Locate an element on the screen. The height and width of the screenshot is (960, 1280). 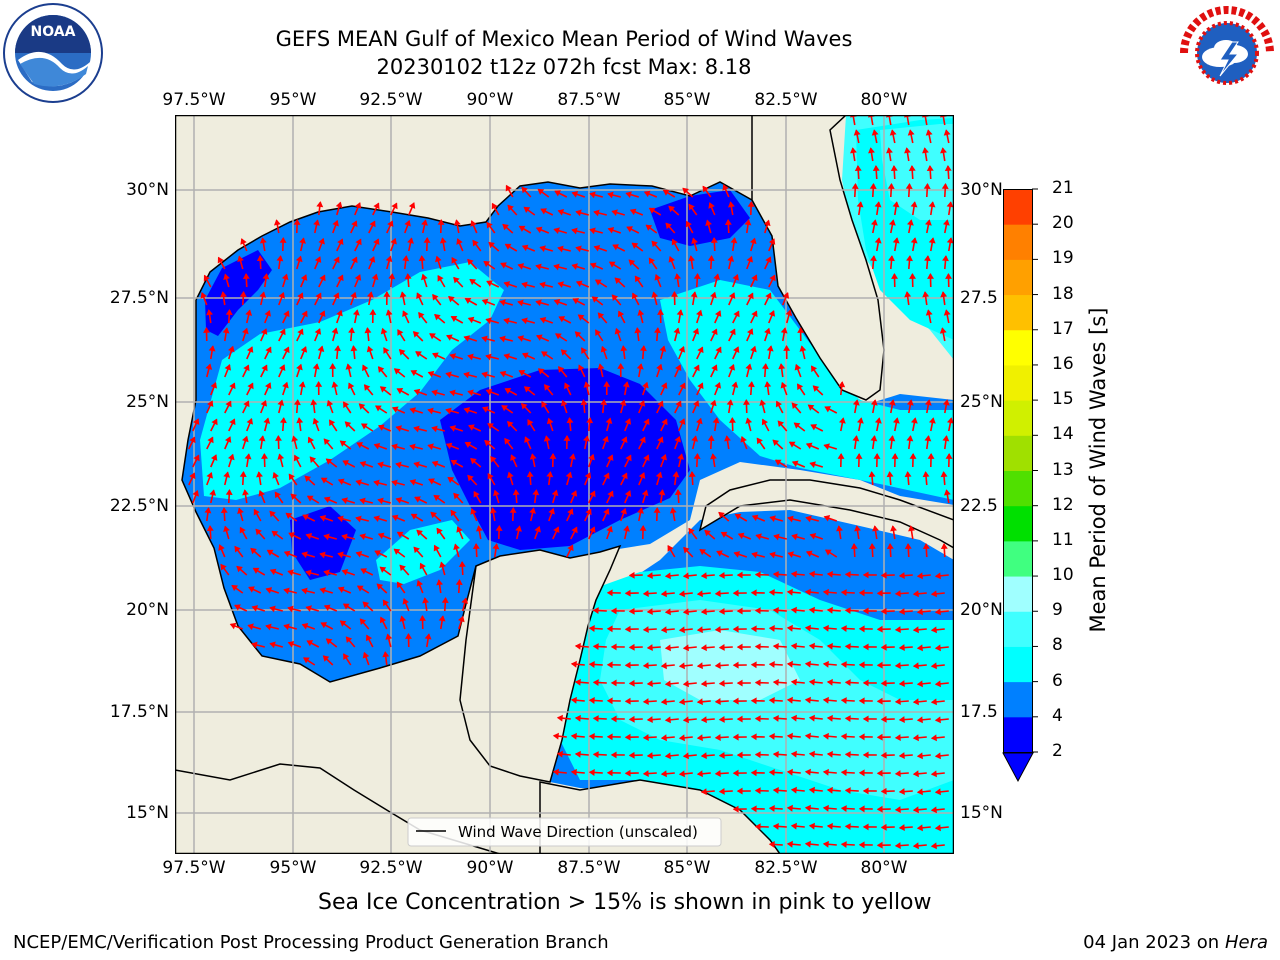
colorbar-tick-label: 11 is located at coordinates (1063, 539).